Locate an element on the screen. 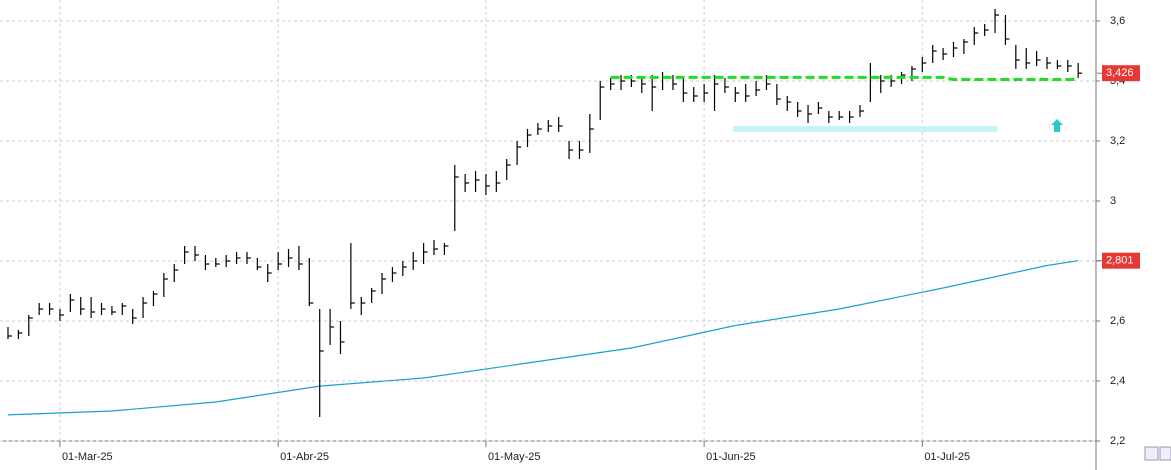 The image size is (1171, 470). price-label: 2,801 is located at coordinates (1120, 261).